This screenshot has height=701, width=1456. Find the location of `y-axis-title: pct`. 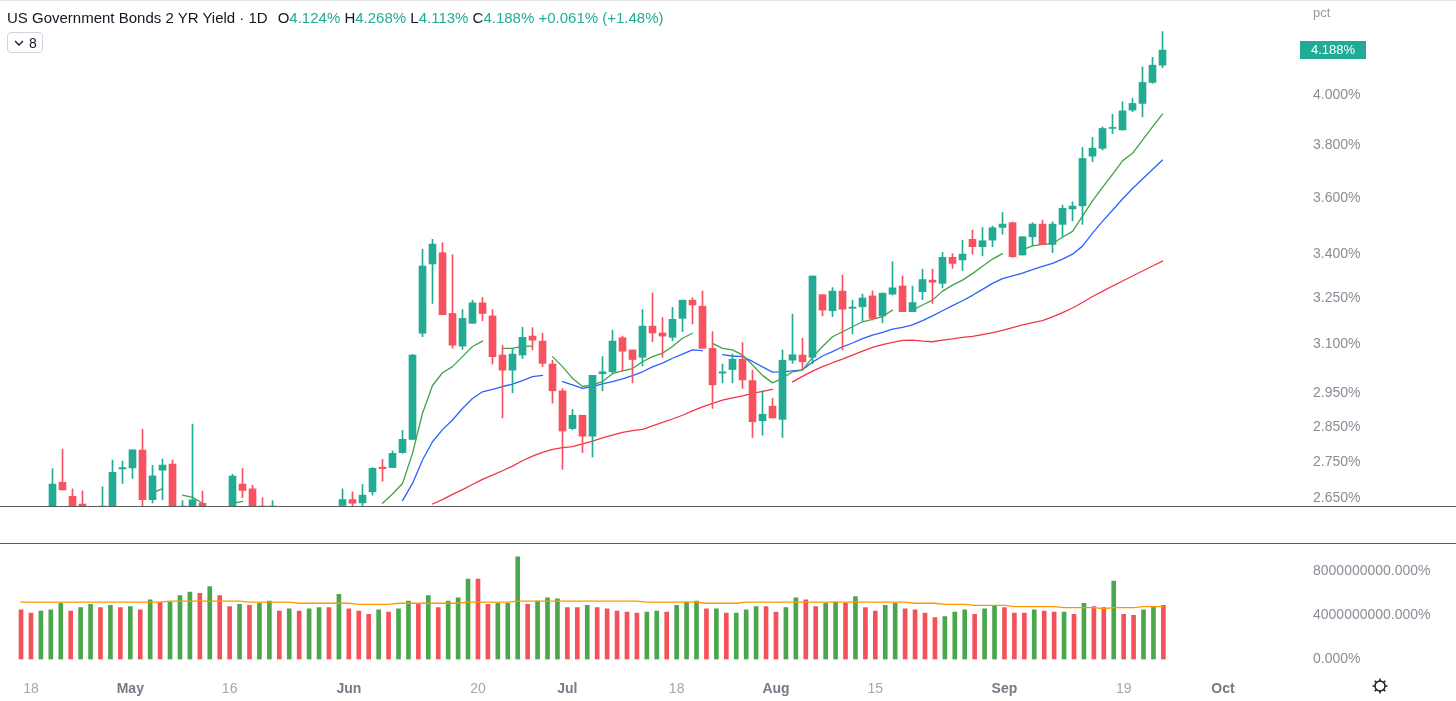

y-axis-title: pct is located at coordinates (1322, 12).